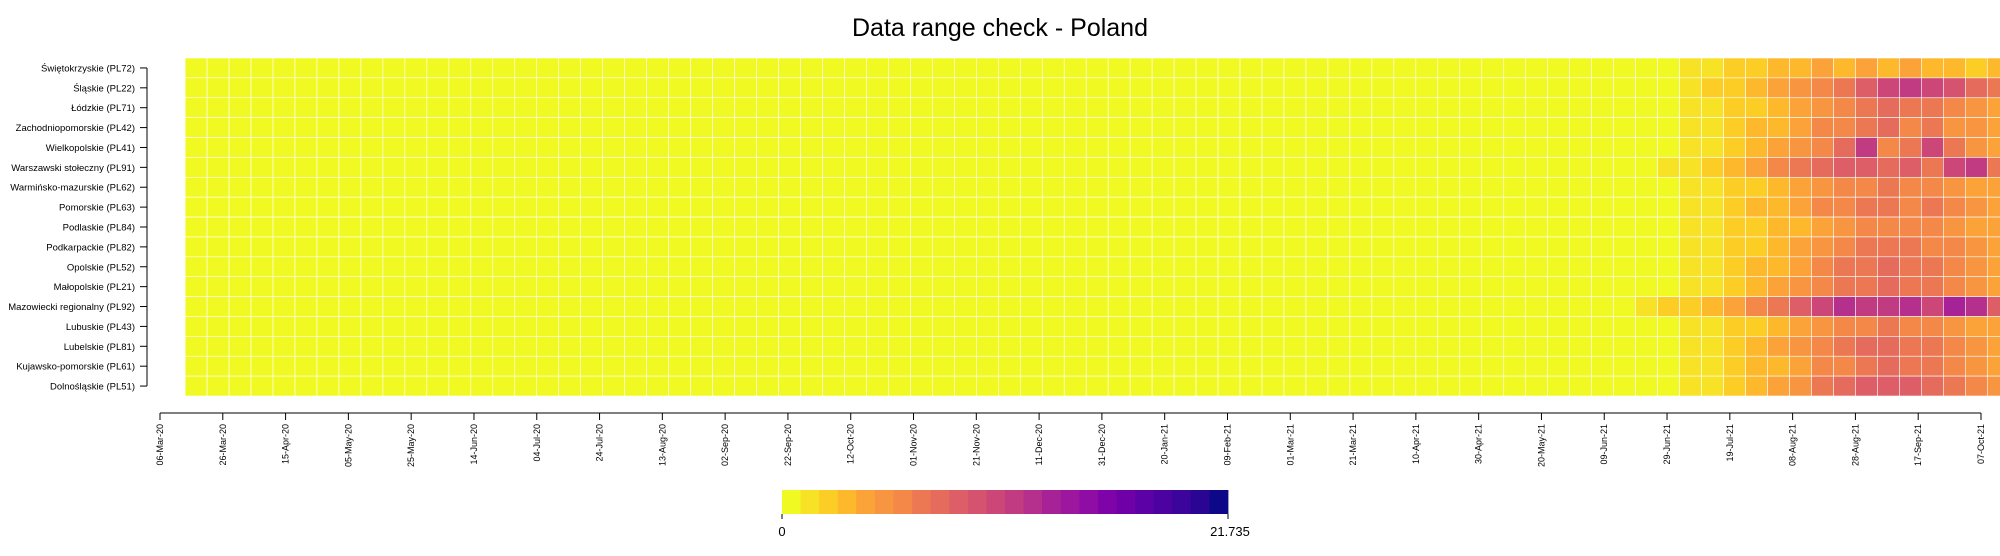 This screenshot has width=2000, height=556. What do you see at coordinates (662, 445) in the screenshot?
I see `x-tick-label: 13-Aug-20` at bounding box center [662, 445].